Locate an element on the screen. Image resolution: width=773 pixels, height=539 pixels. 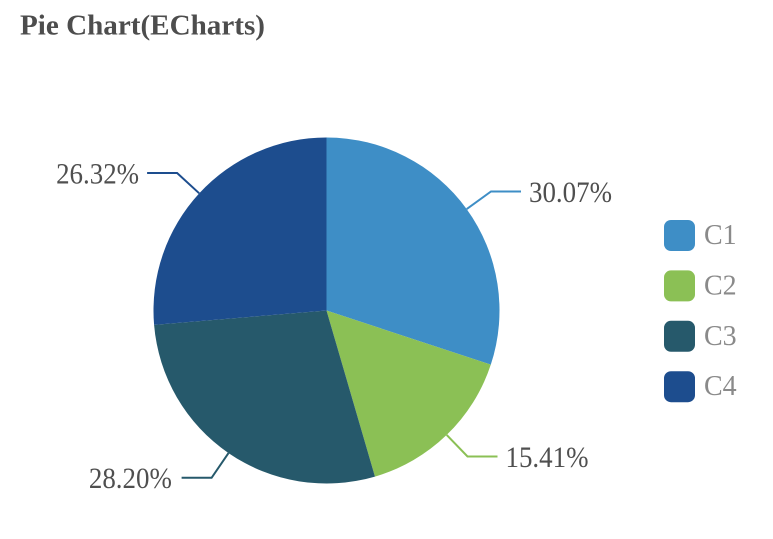
svg-text: C1 is located at coordinates (720, 235).